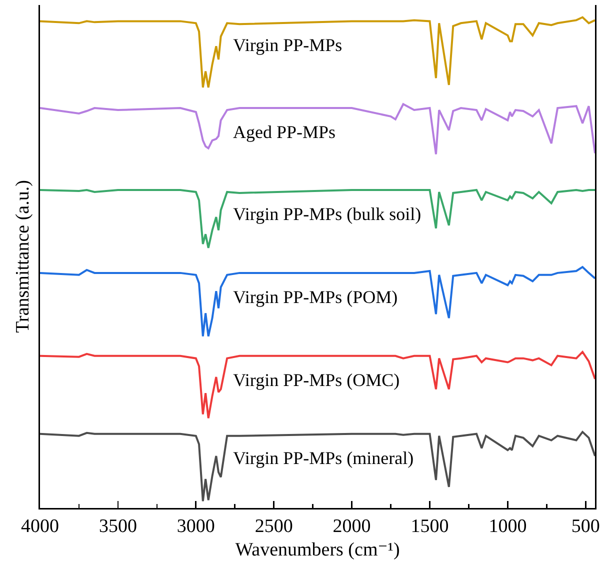 The width and height of the screenshot is (613, 566). I want to click on x-tick-label: 1500, so click(429, 527).